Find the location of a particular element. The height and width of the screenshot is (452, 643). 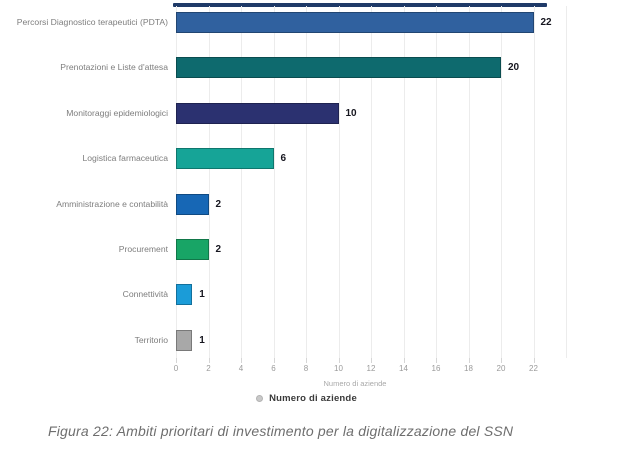

legend-entry: Numero di aziende is located at coordinates (306, 398).